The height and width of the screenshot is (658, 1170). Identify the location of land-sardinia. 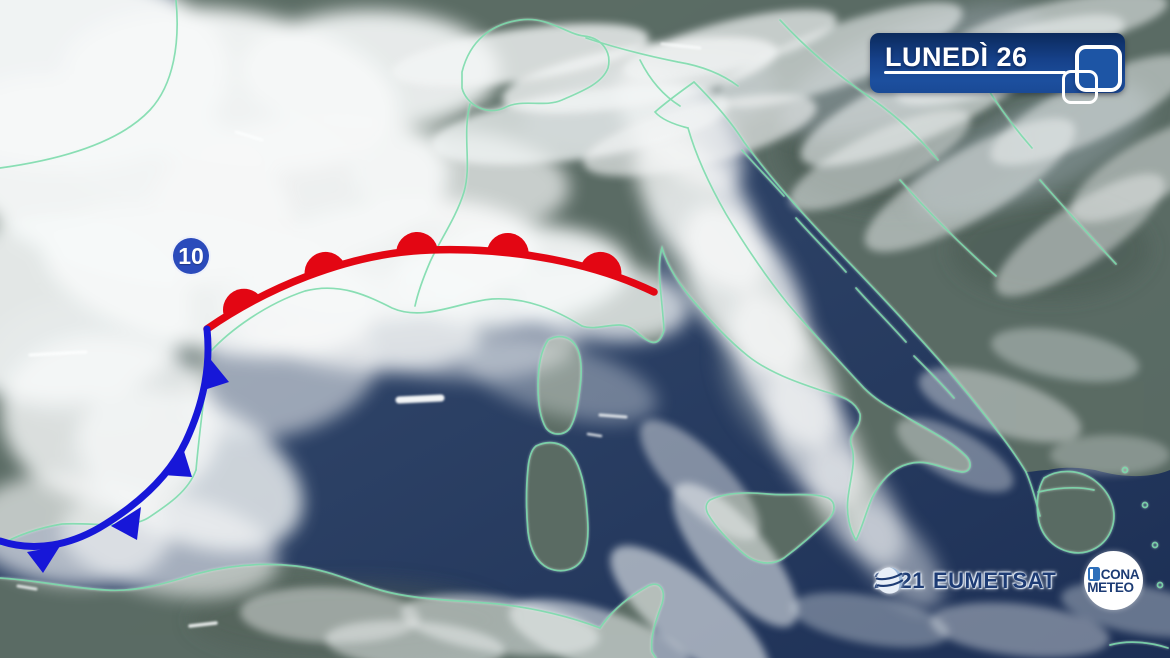
(557, 506).